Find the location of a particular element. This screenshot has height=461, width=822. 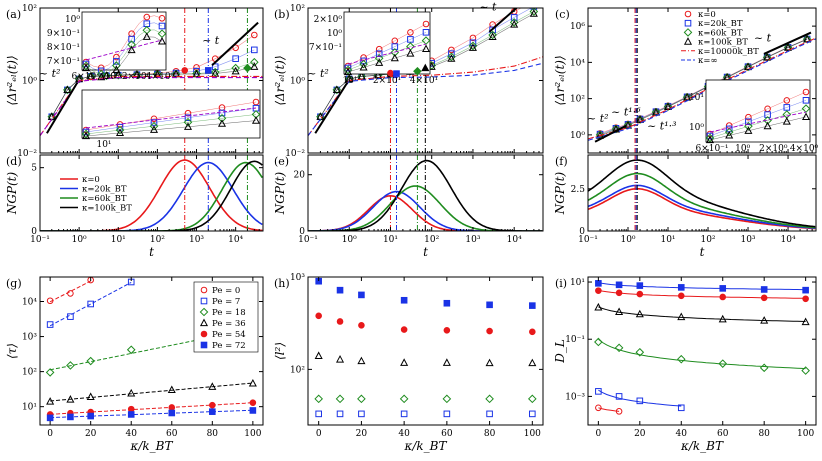

slope-annotation: ~ t is located at coordinates (211, 40).